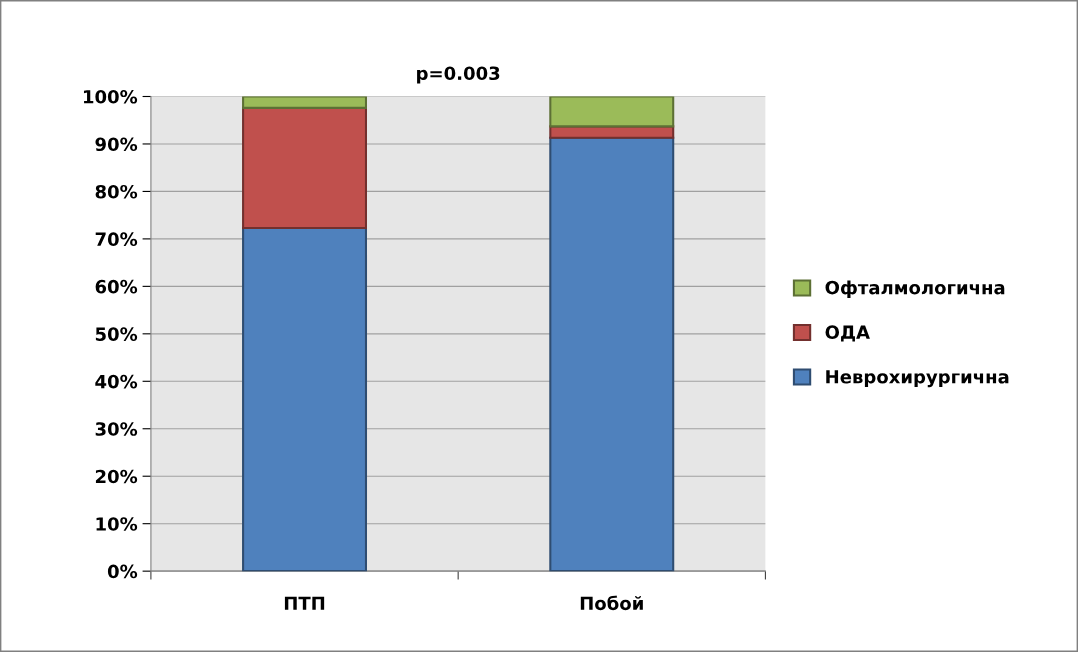 This screenshot has height=652, width=1078. What do you see at coordinates (122, 571) in the screenshot?
I see `y-tick-label: 0%` at bounding box center [122, 571].